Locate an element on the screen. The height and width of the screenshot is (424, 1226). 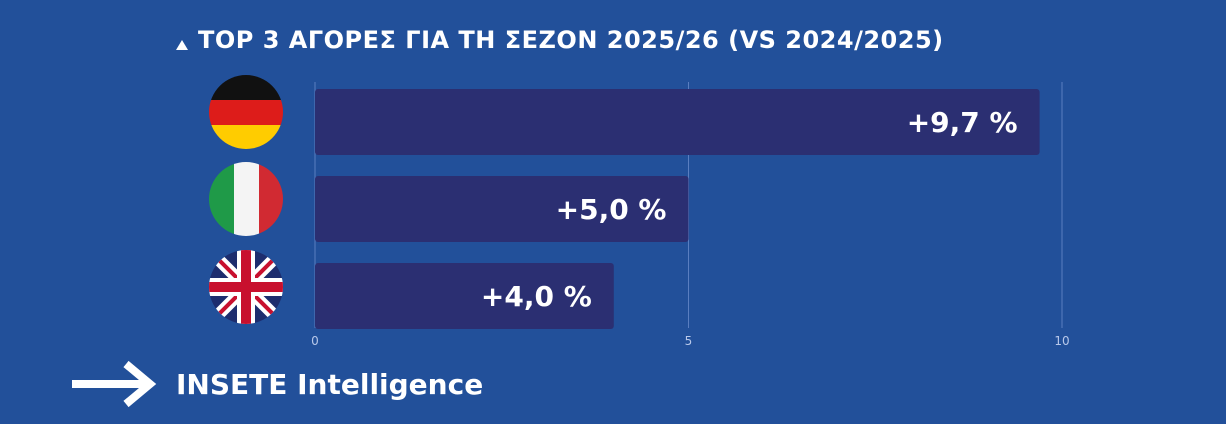
arrow-right-icon is located at coordinates (114, 384).